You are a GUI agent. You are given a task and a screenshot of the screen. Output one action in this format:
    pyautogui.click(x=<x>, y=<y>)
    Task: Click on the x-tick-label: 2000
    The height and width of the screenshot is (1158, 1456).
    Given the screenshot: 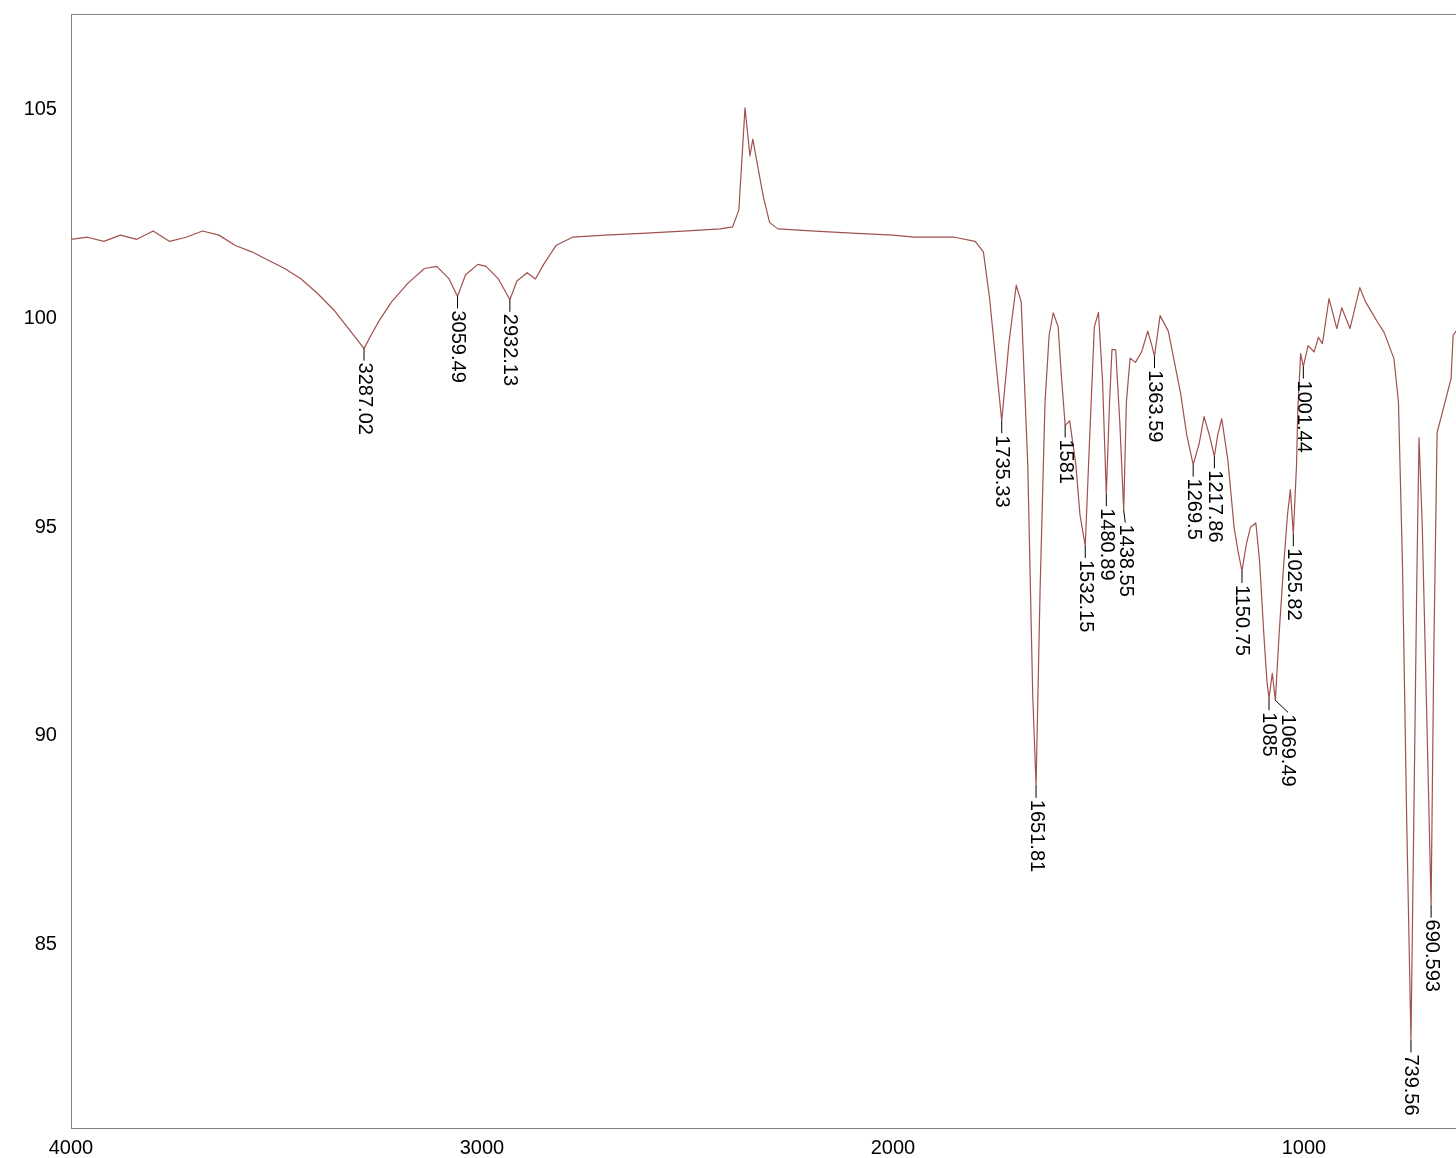 What is the action you would take?
    pyautogui.click(x=893, y=1146)
    